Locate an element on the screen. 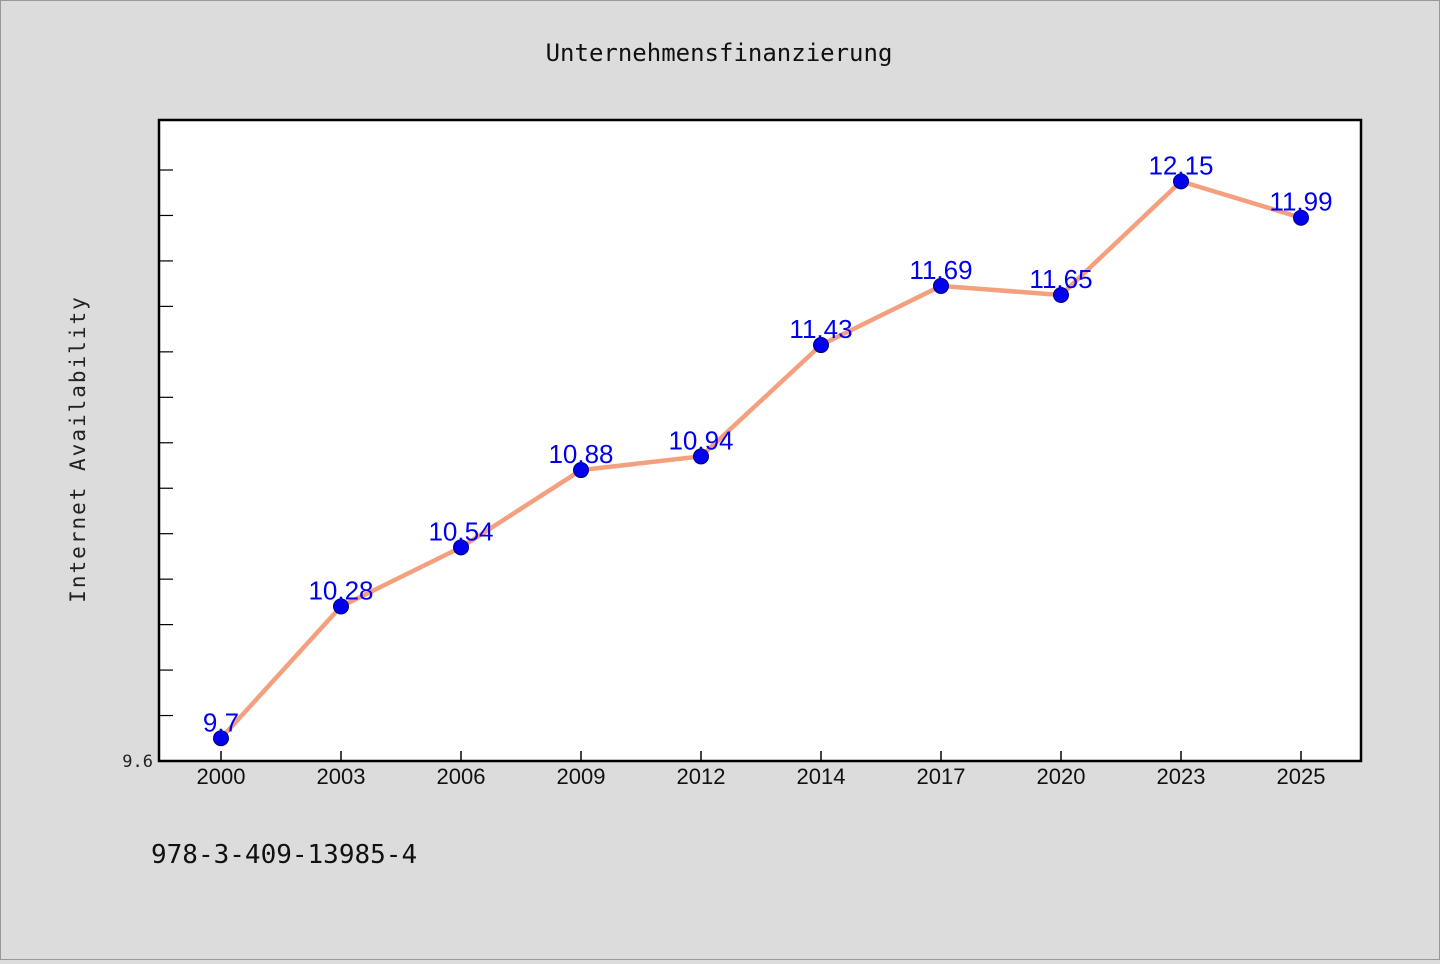  data-label: 11.65 is located at coordinates (1060, 279).